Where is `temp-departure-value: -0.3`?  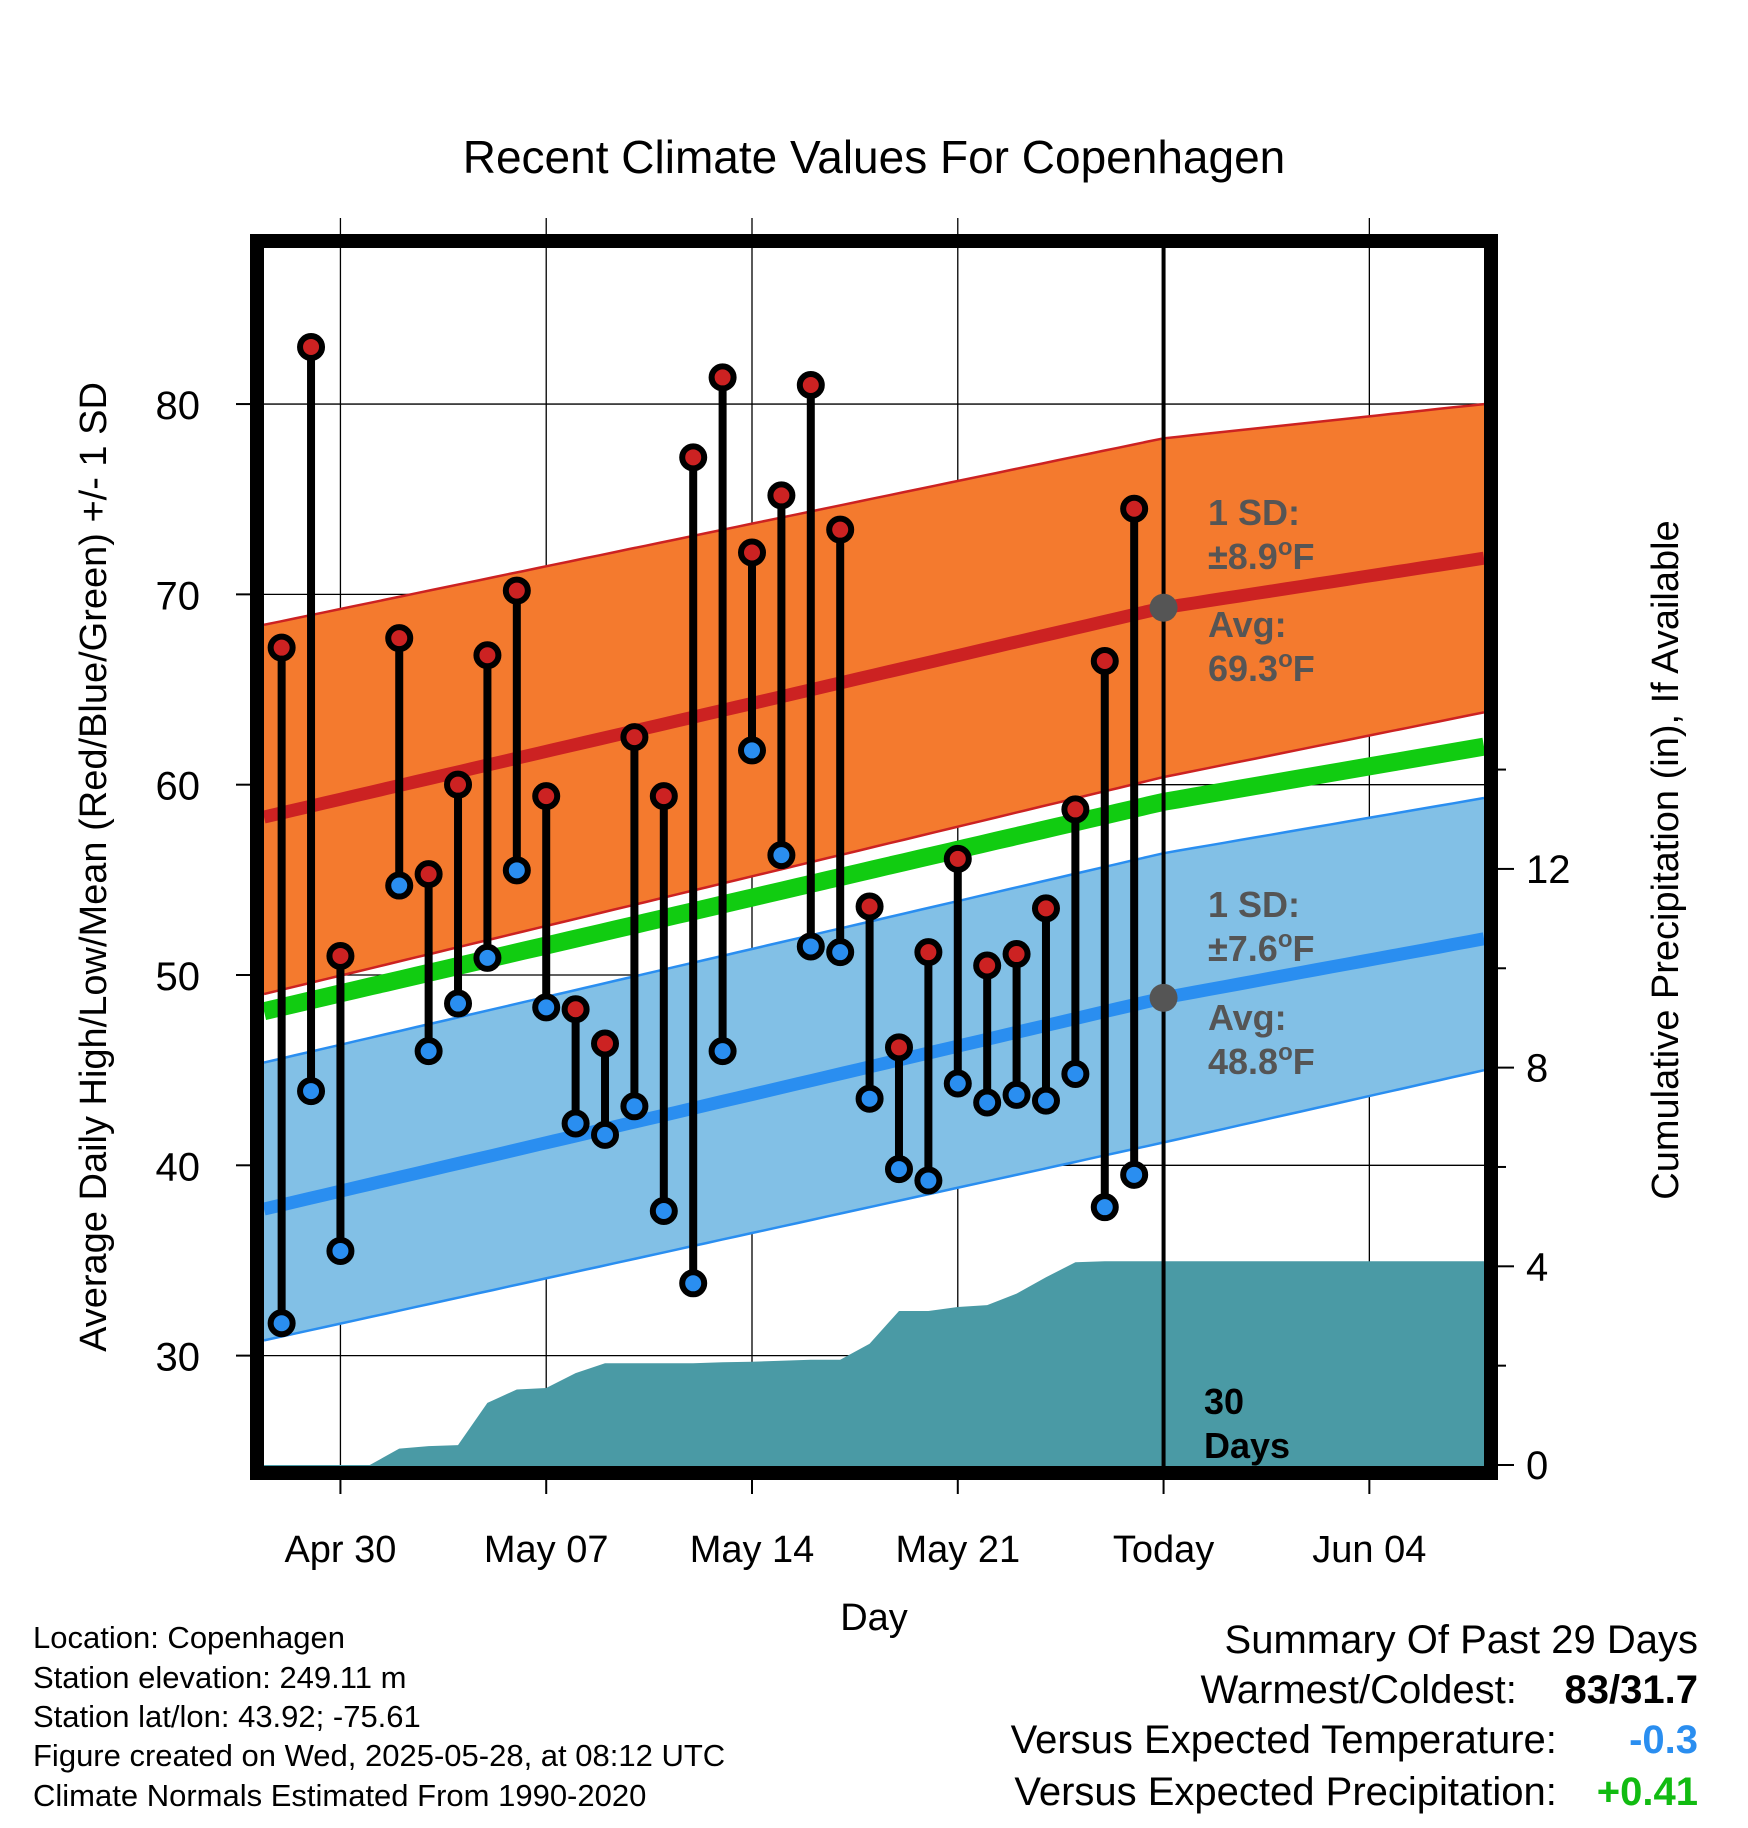 temp-departure-value: -0.3 is located at coordinates (1663, 1740).